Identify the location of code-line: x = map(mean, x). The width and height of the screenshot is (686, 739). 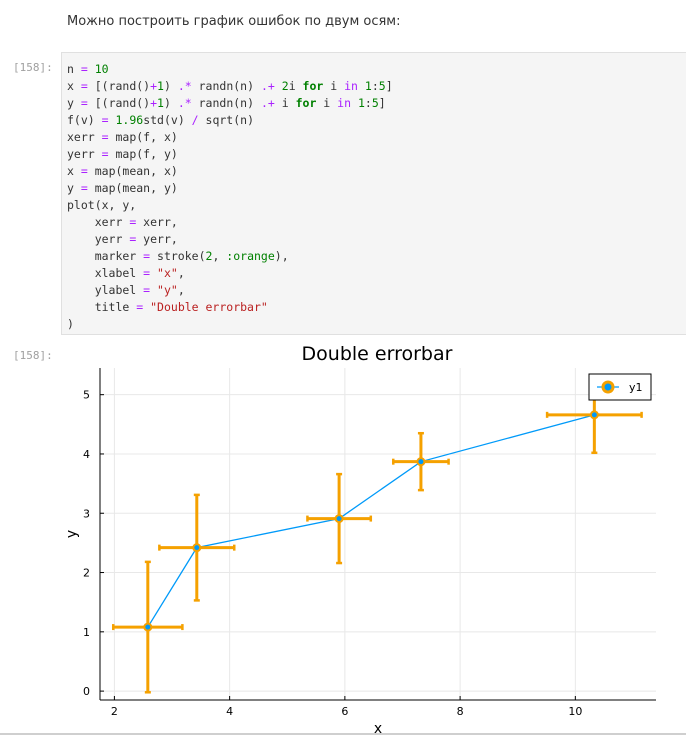
(230, 171).